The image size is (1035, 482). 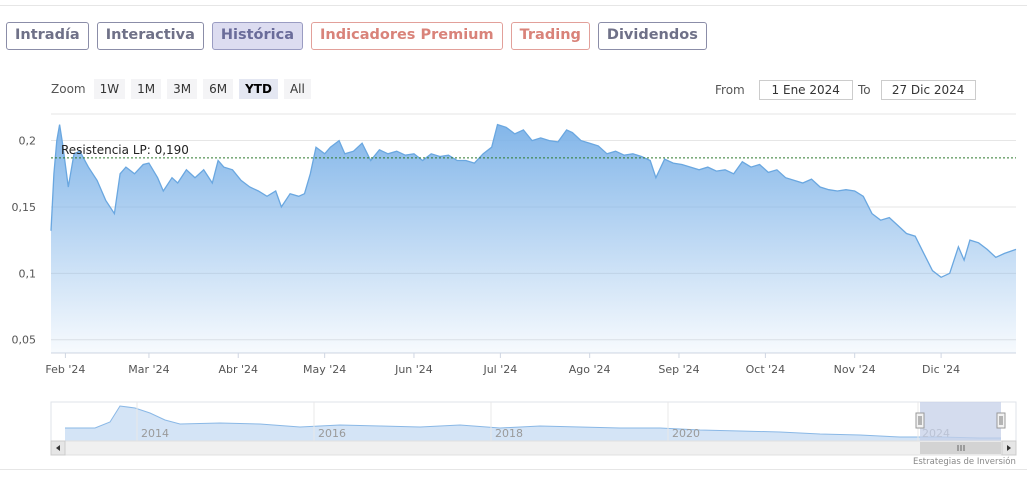 What do you see at coordinates (257, 36) in the screenshot?
I see `tab-historica: Histórica` at bounding box center [257, 36].